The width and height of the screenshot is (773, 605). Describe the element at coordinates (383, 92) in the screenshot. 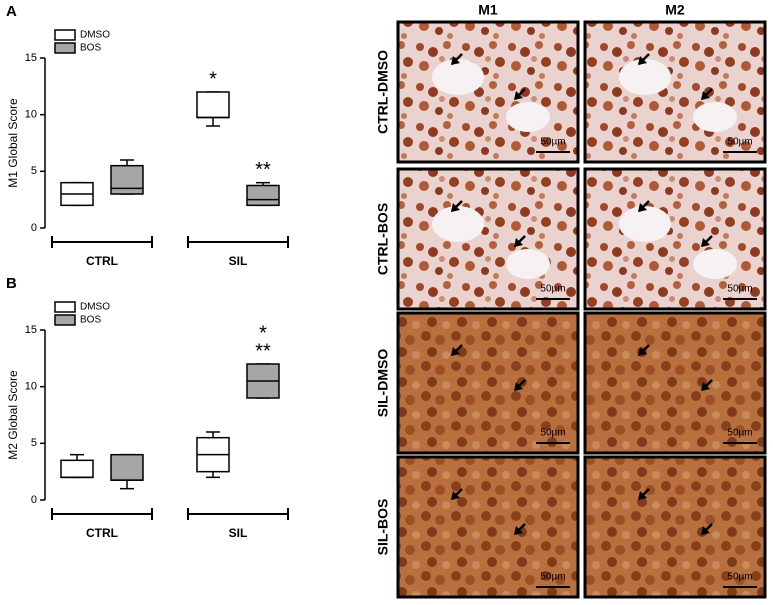

I see `row-label: CTRL-DMSO` at that location.